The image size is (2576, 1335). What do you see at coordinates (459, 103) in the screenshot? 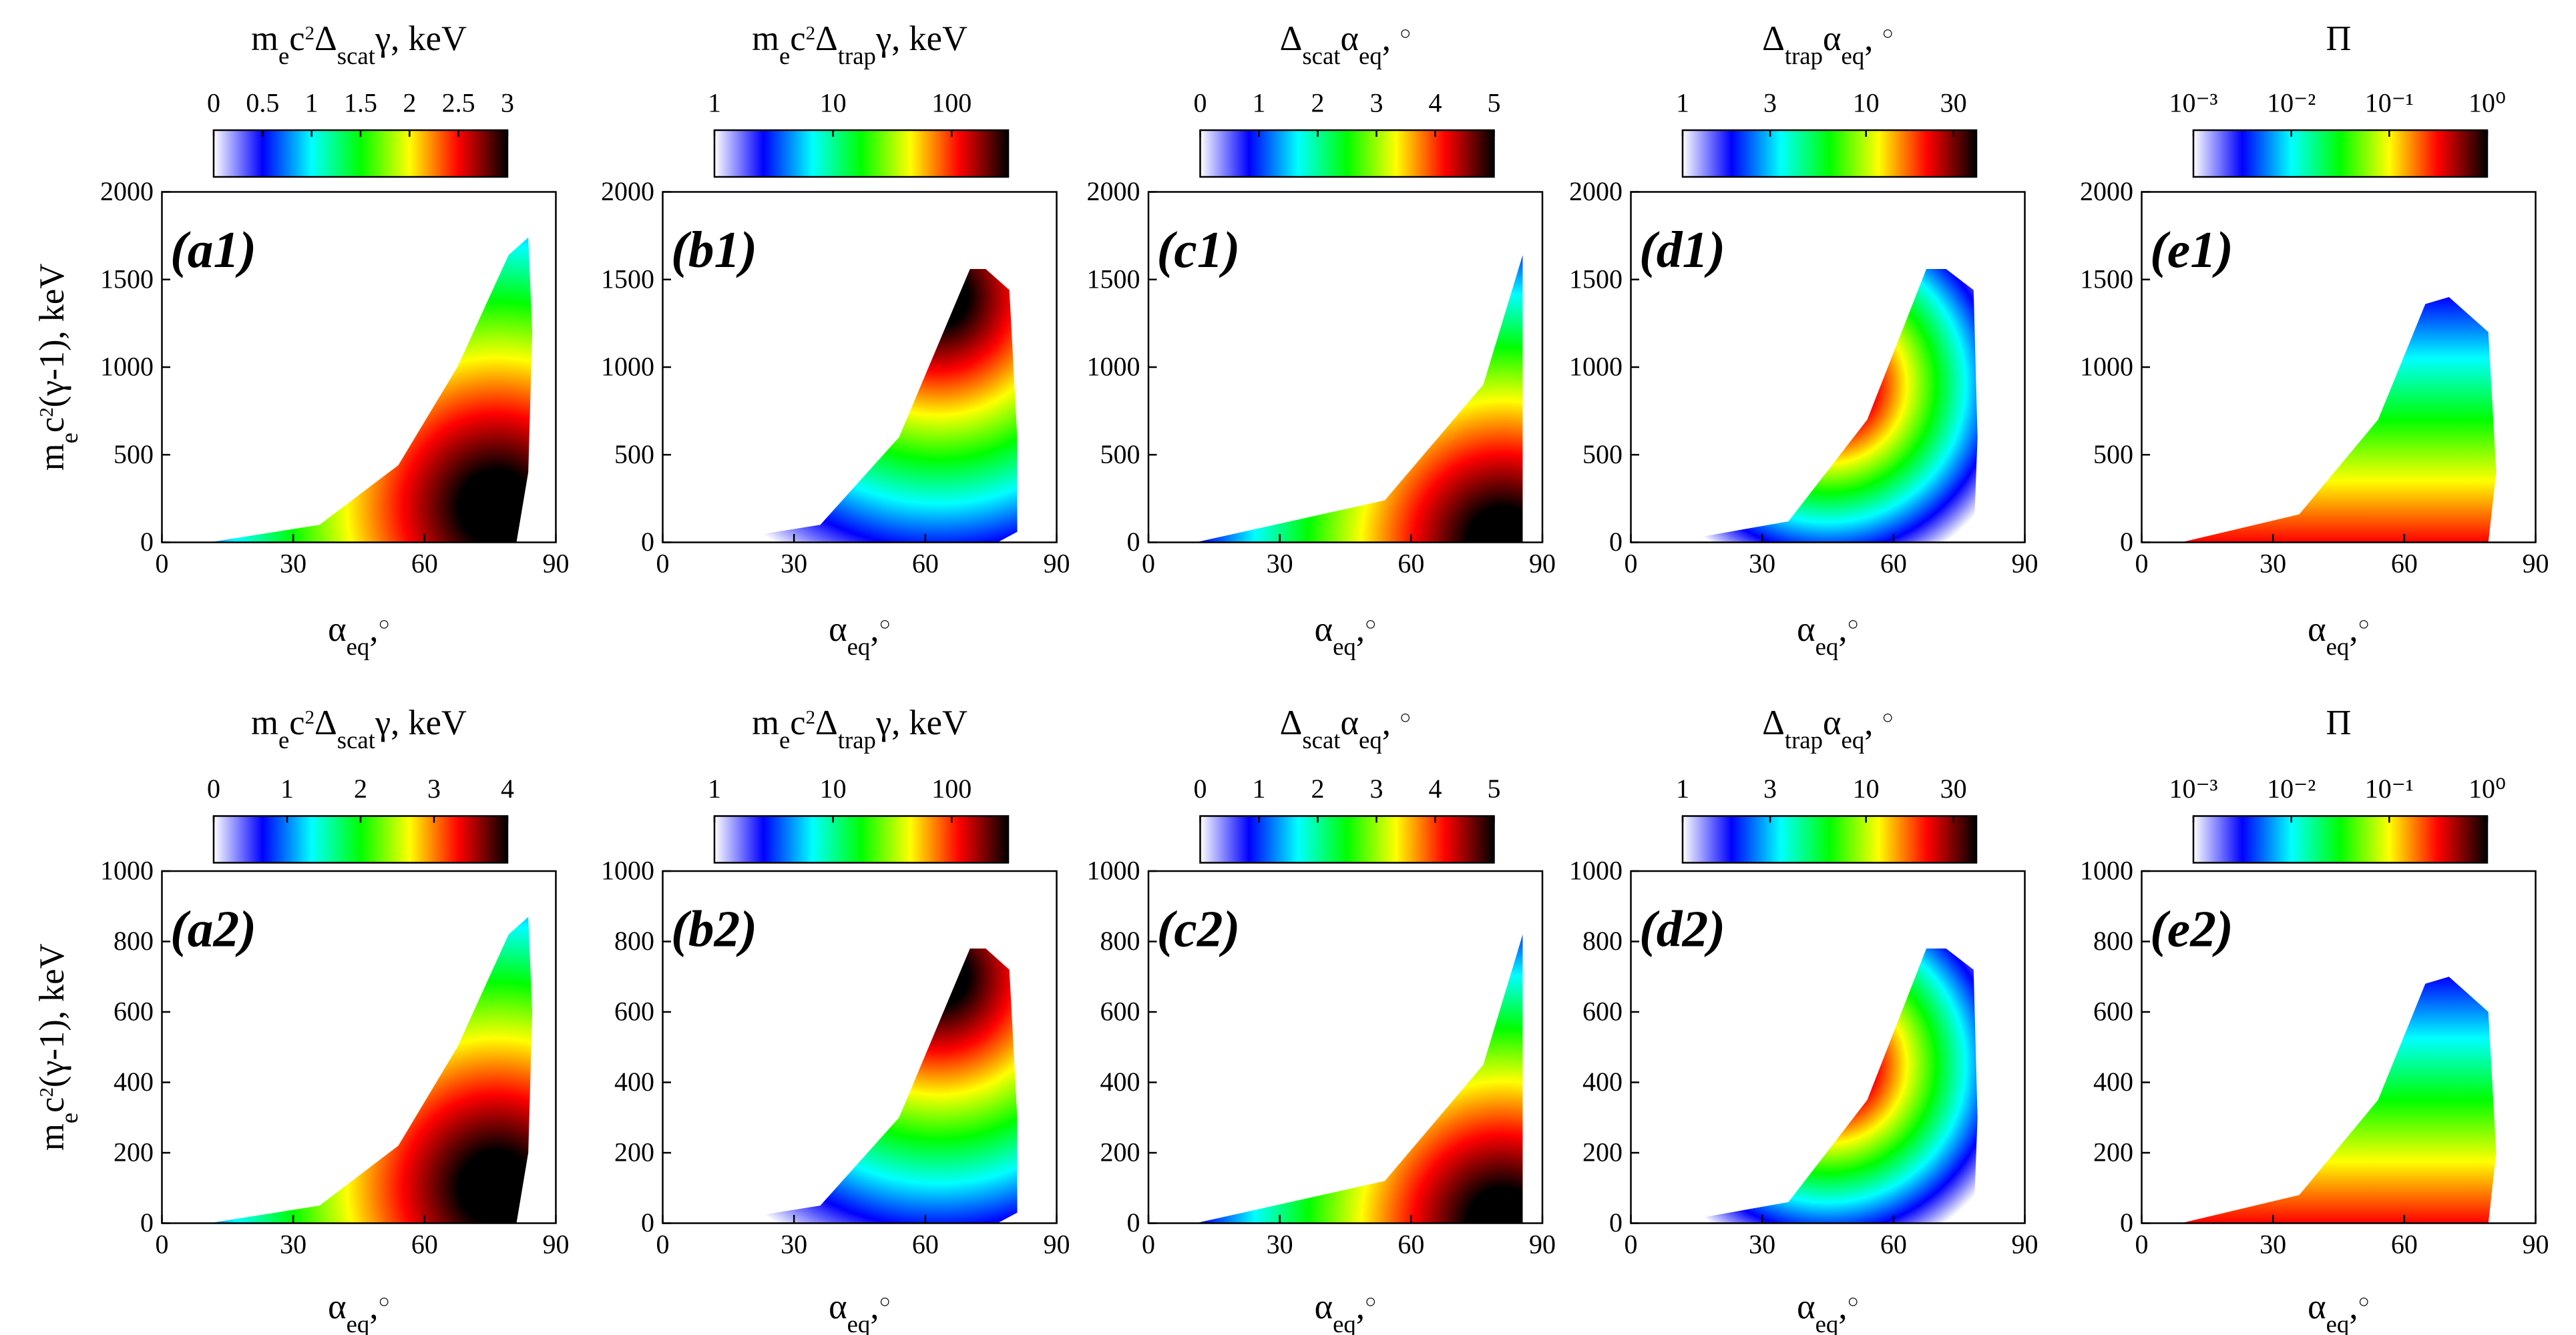
I see `colorbar-tick-label: 2.5` at bounding box center [459, 103].